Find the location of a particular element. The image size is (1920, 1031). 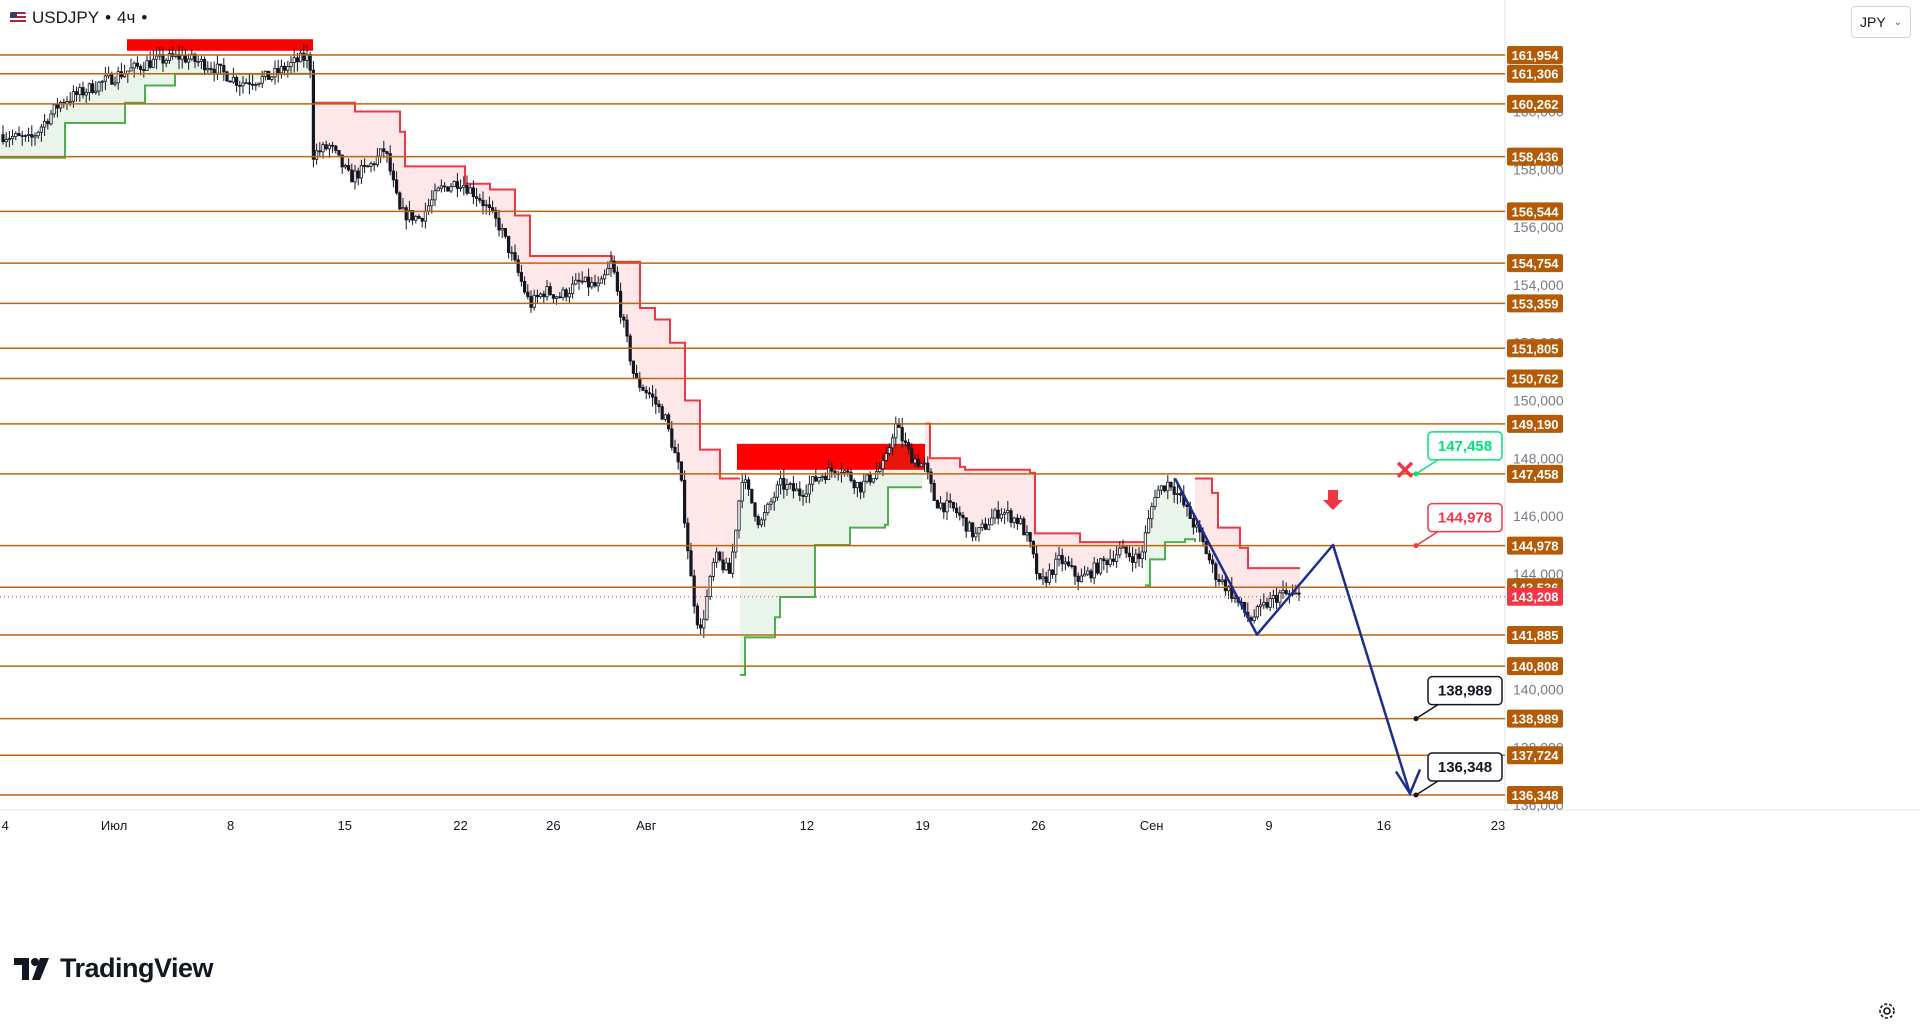

x-mark-icon is located at coordinates (1405, 470).